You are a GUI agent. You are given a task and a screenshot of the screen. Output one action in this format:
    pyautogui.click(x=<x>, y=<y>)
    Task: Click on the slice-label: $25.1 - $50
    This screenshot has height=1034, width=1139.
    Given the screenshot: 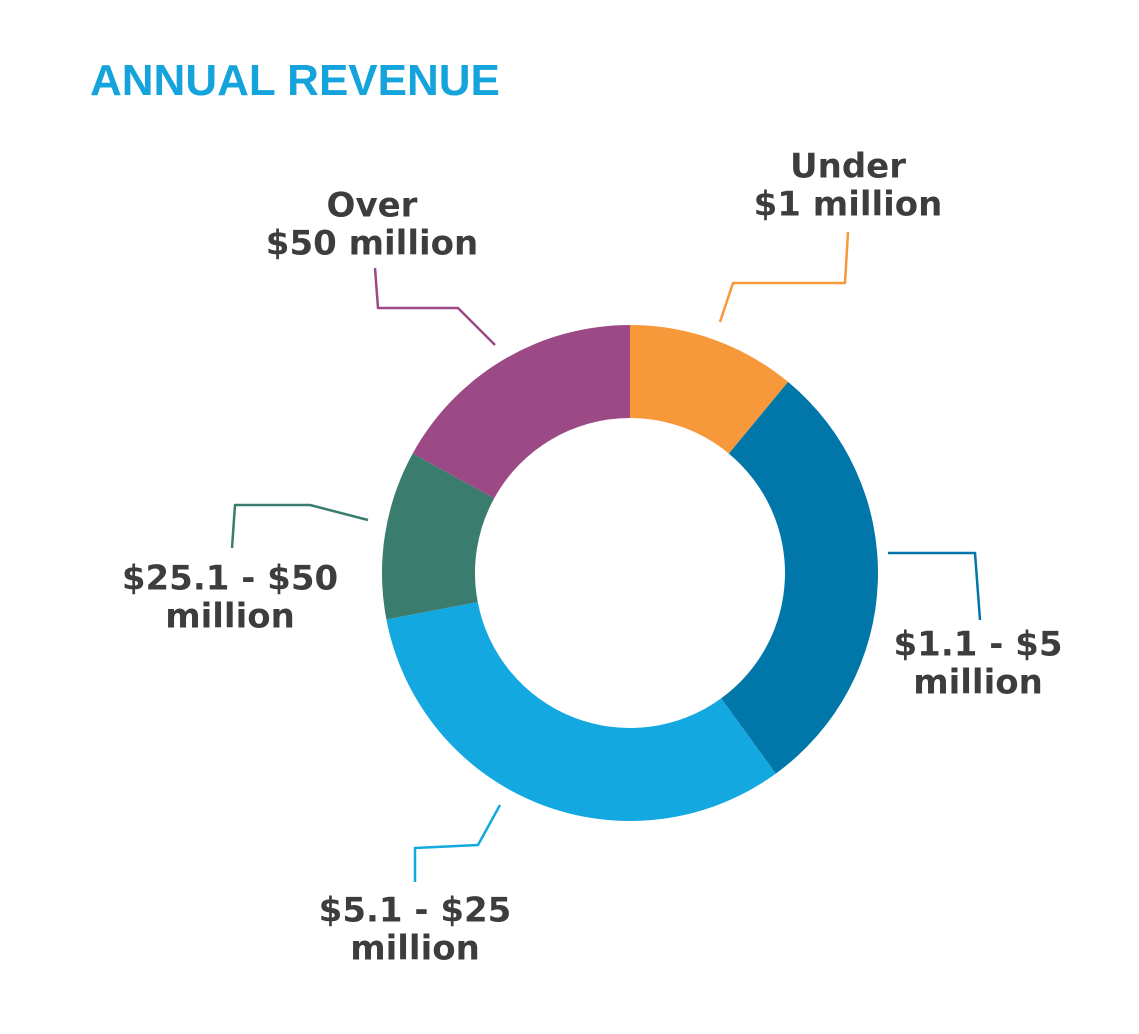 What is the action you would take?
    pyautogui.click(x=230, y=579)
    